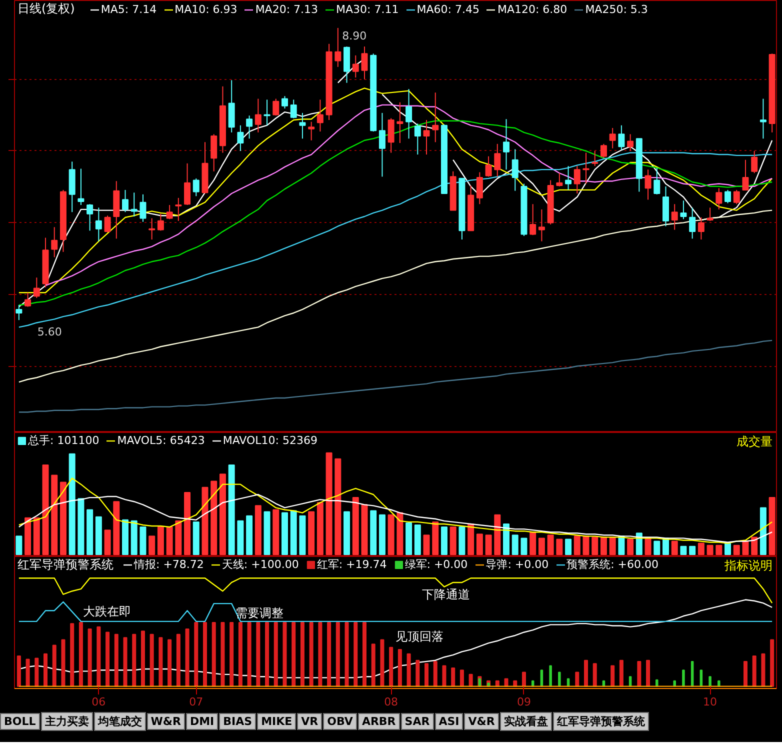  I want to click on legend-label: MAVOL5: 65423, so click(161, 440).